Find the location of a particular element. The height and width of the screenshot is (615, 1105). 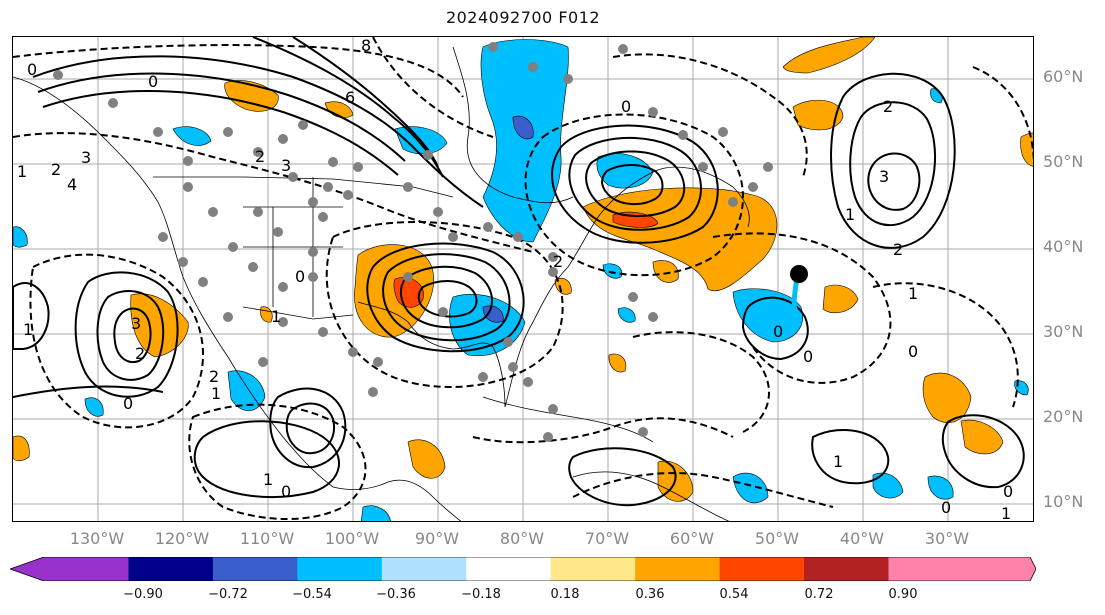

dash-c4 is located at coordinates (444, 304).